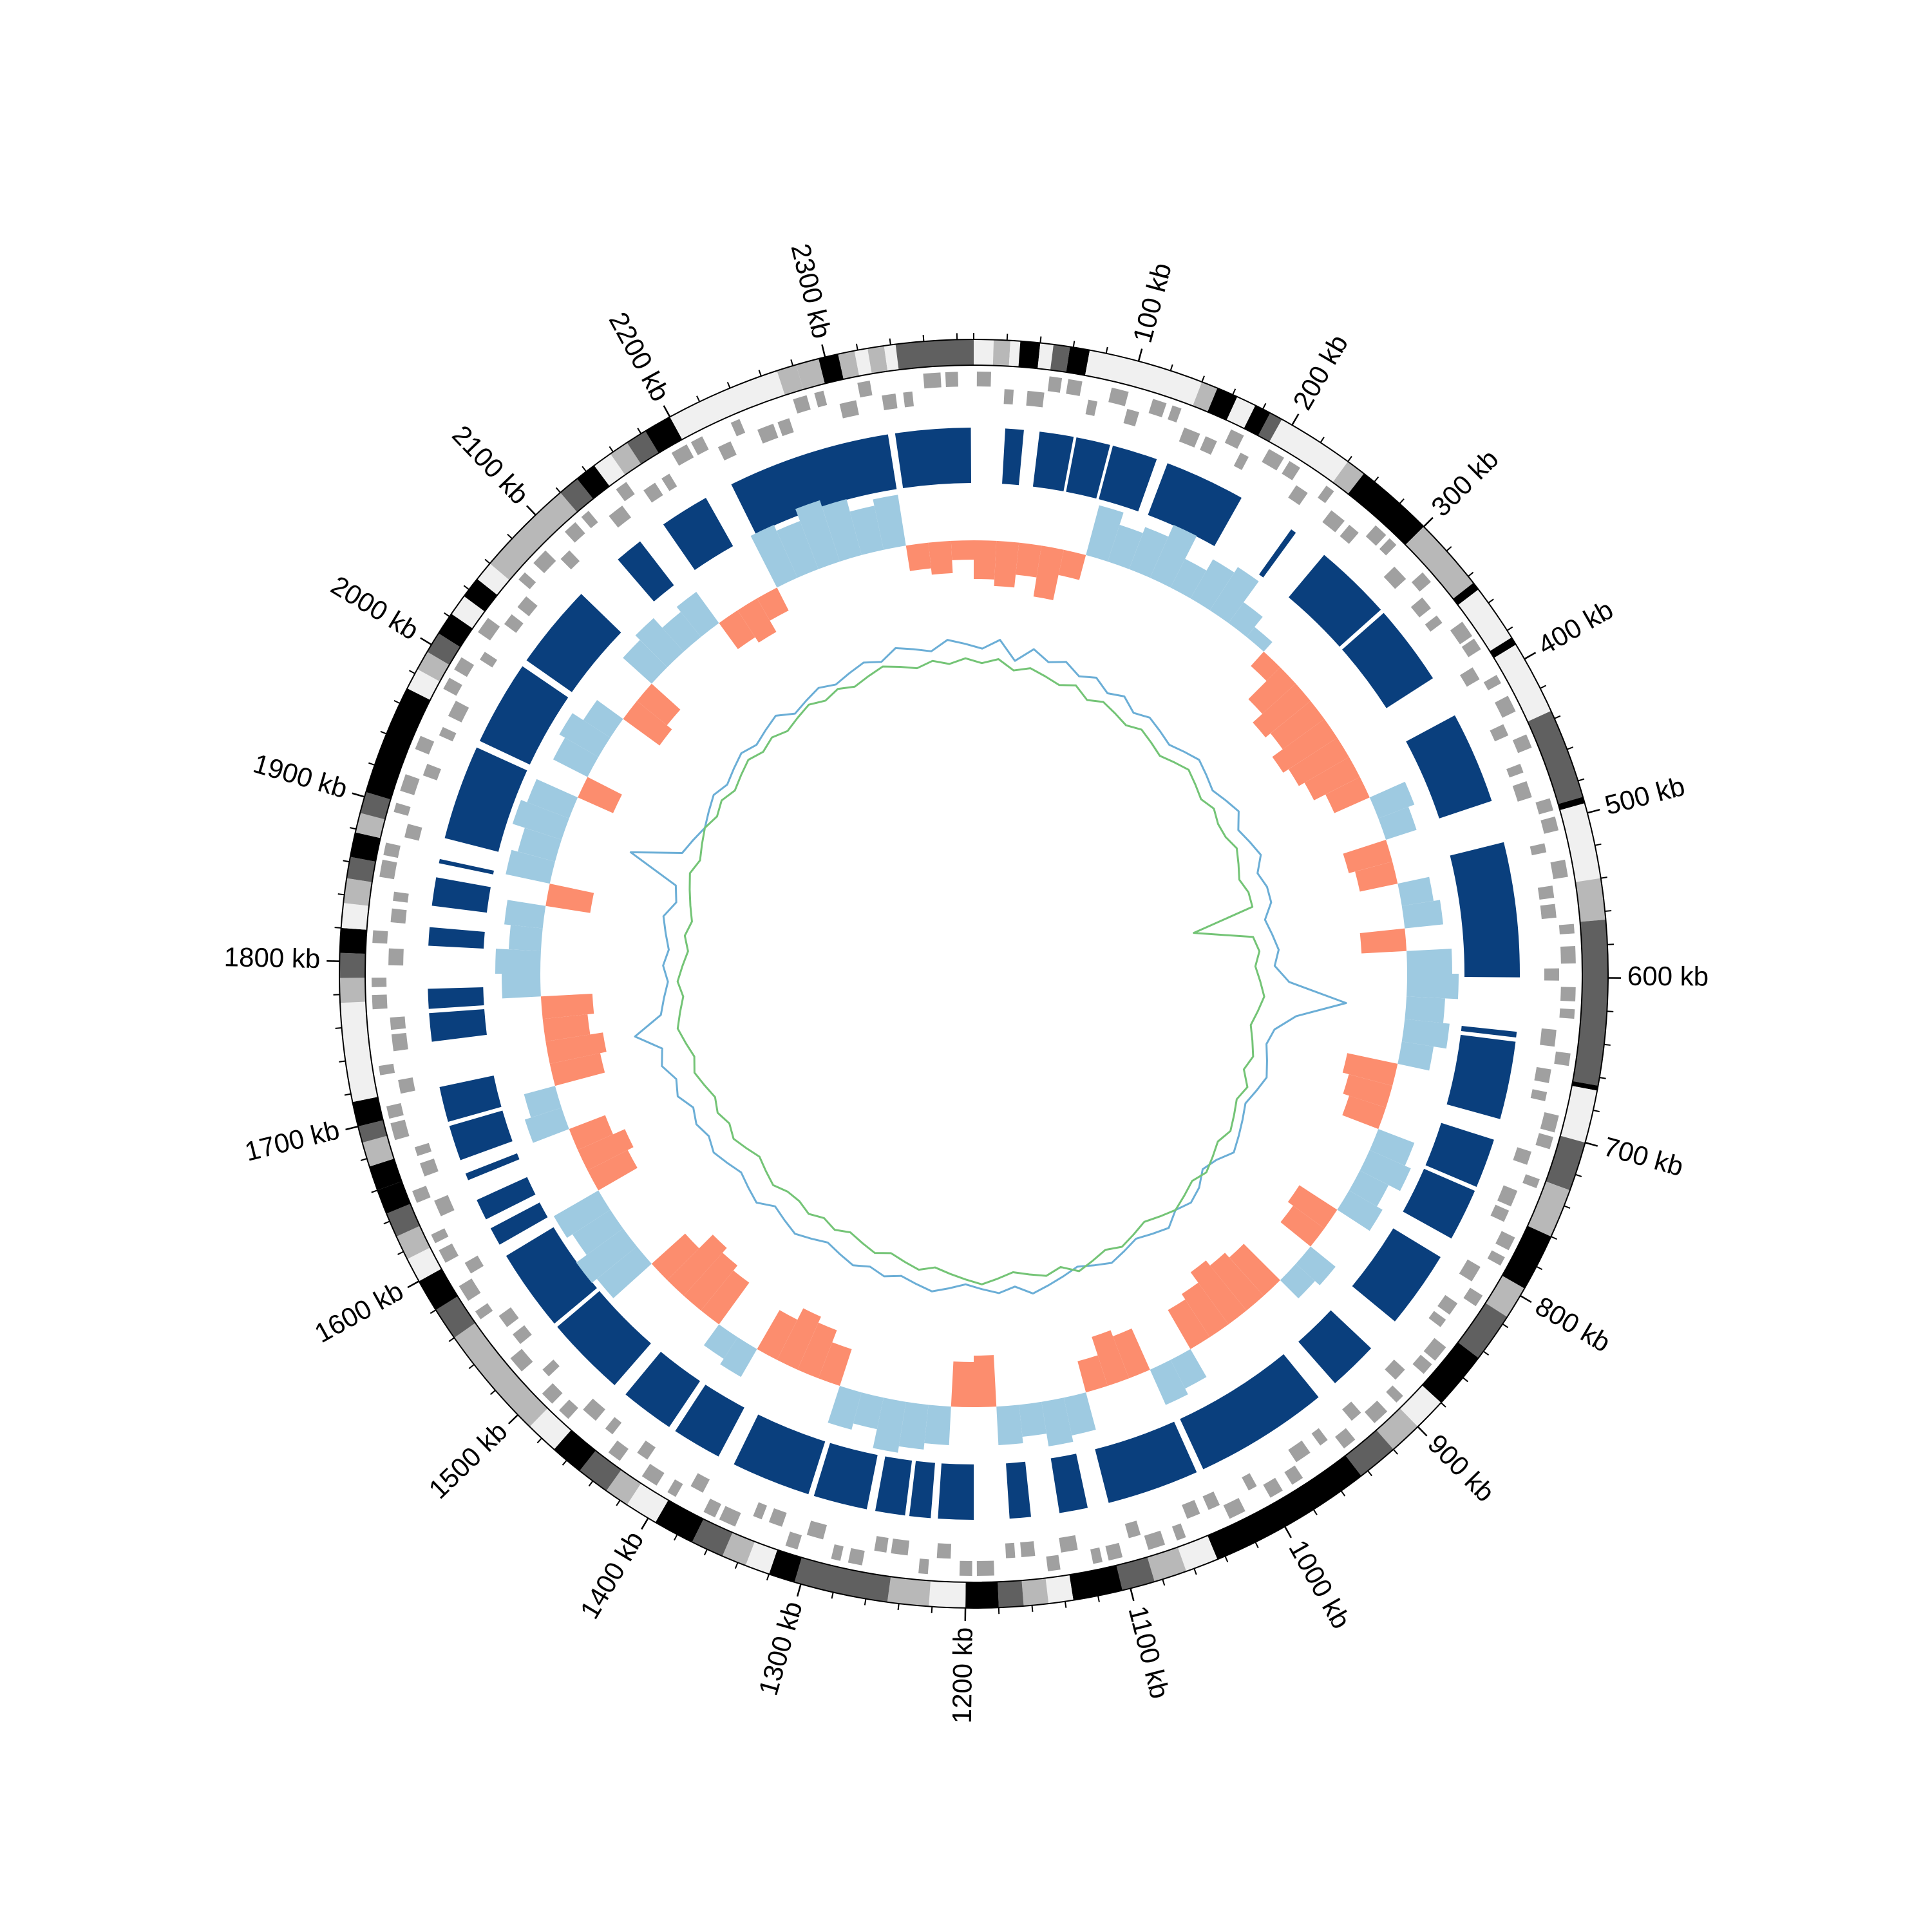  I want to click on tick-label: 600 kb, so click(1668, 976).